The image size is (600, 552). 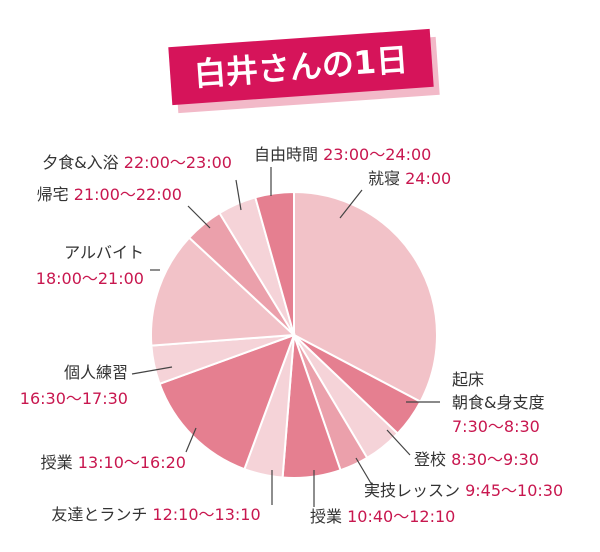 What do you see at coordinates (401, 516) in the screenshot?
I see `slice-time-label: 10:40〜12:10` at bounding box center [401, 516].